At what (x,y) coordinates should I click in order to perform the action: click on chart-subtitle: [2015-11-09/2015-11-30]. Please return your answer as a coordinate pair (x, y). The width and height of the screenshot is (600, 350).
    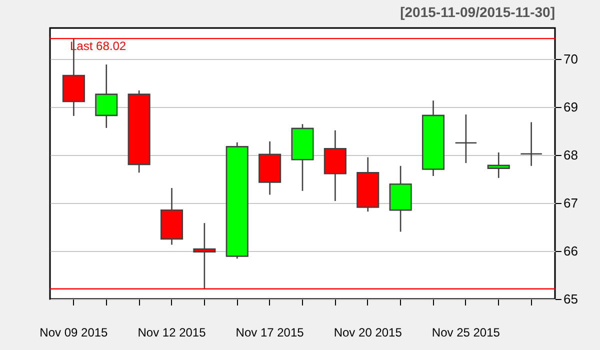
    Looking at the image, I should click on (477, 12).